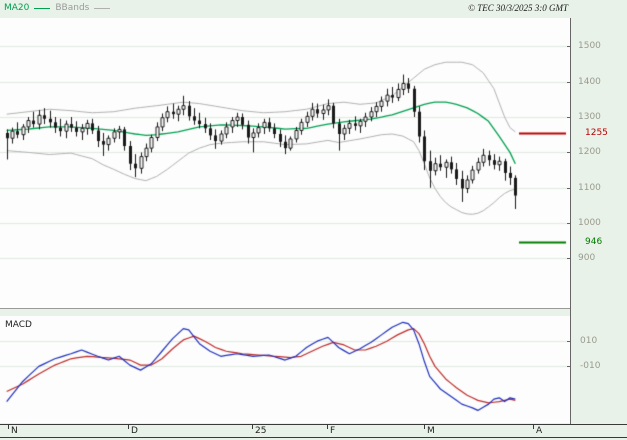 The width and height of the screenshot is (627, 440). Describe the element at coordinates (42, 8) in the screenshot. I see `ma20-line-swatch` at that location.